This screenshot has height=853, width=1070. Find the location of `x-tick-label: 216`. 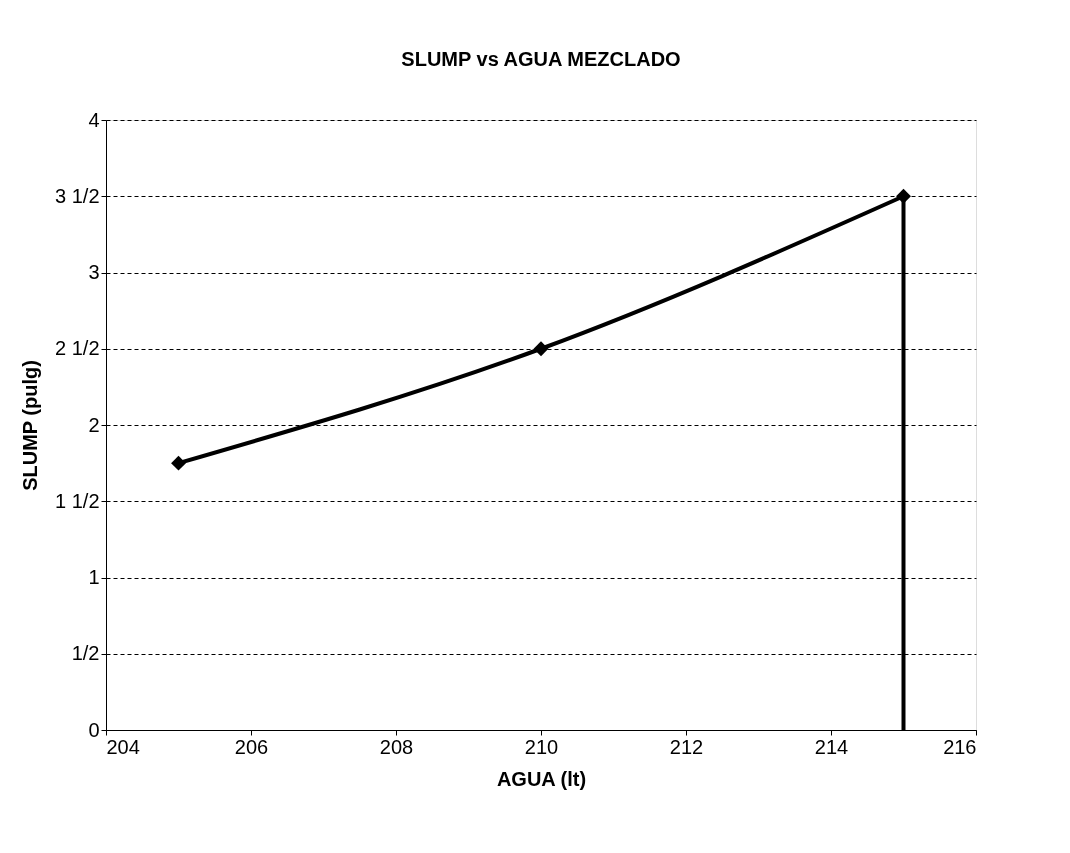

x-tick-label: 216 is located at coordinates (960, 746).